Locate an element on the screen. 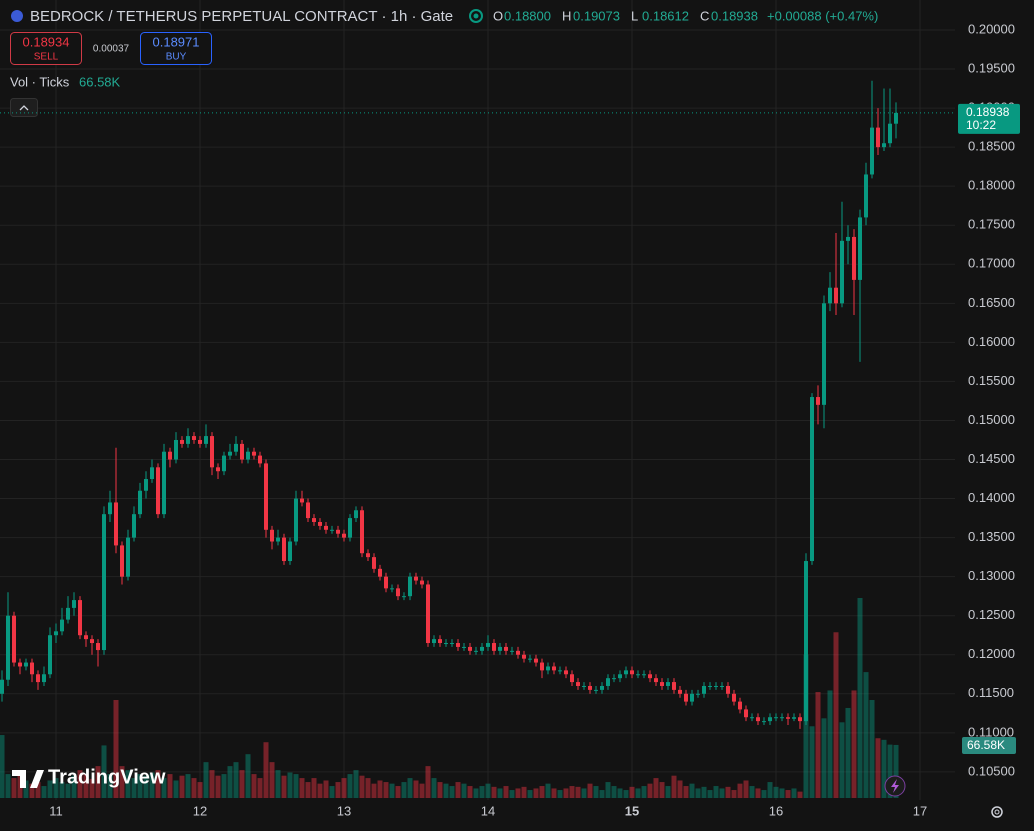 Image resolution: width=1034 pixels, height=831 pixels. ohlc-value: 0.18800 is located at coordinates (527, 15).